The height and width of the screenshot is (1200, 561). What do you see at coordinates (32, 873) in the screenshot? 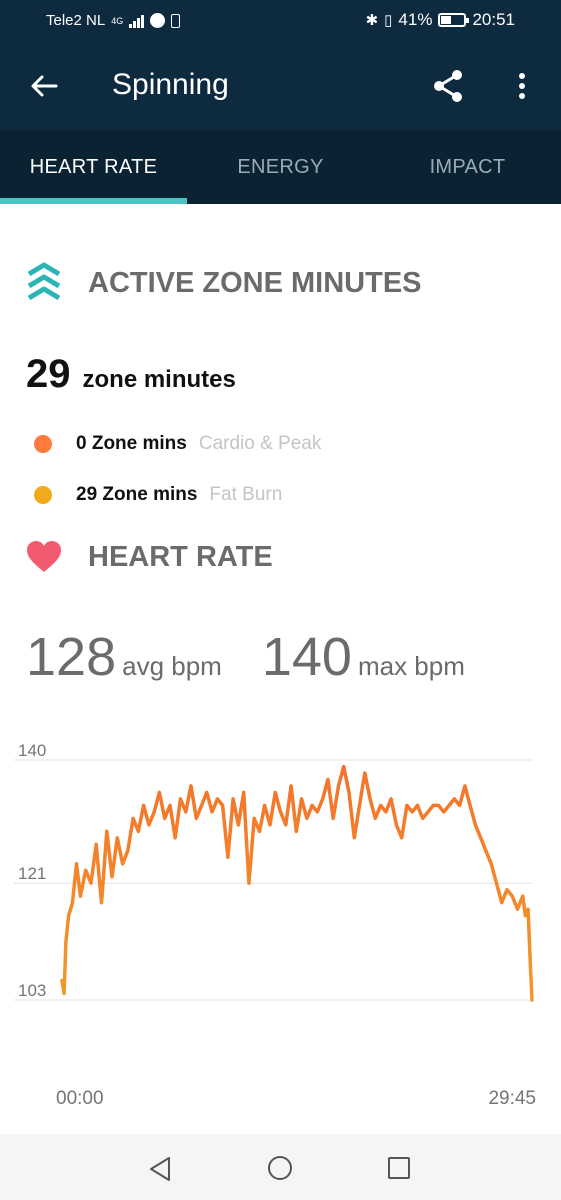
I see `y-tick-label: 121` at bounding box center [32, 873].